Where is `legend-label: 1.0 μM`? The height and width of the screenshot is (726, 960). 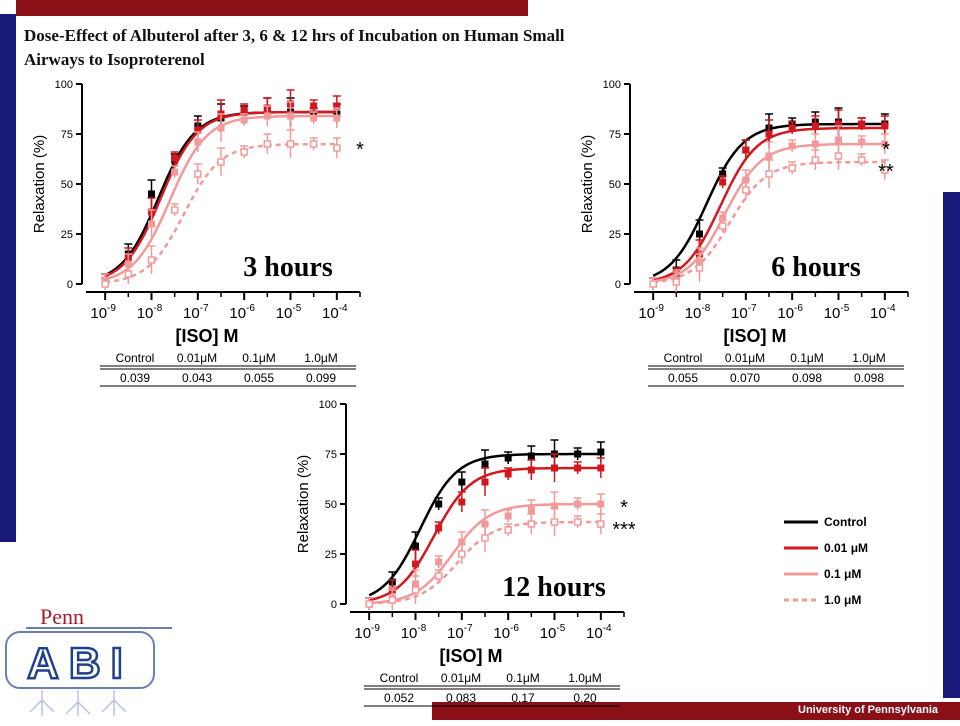 legend-label: 1.0 μM is located at coordinates (842, 600).